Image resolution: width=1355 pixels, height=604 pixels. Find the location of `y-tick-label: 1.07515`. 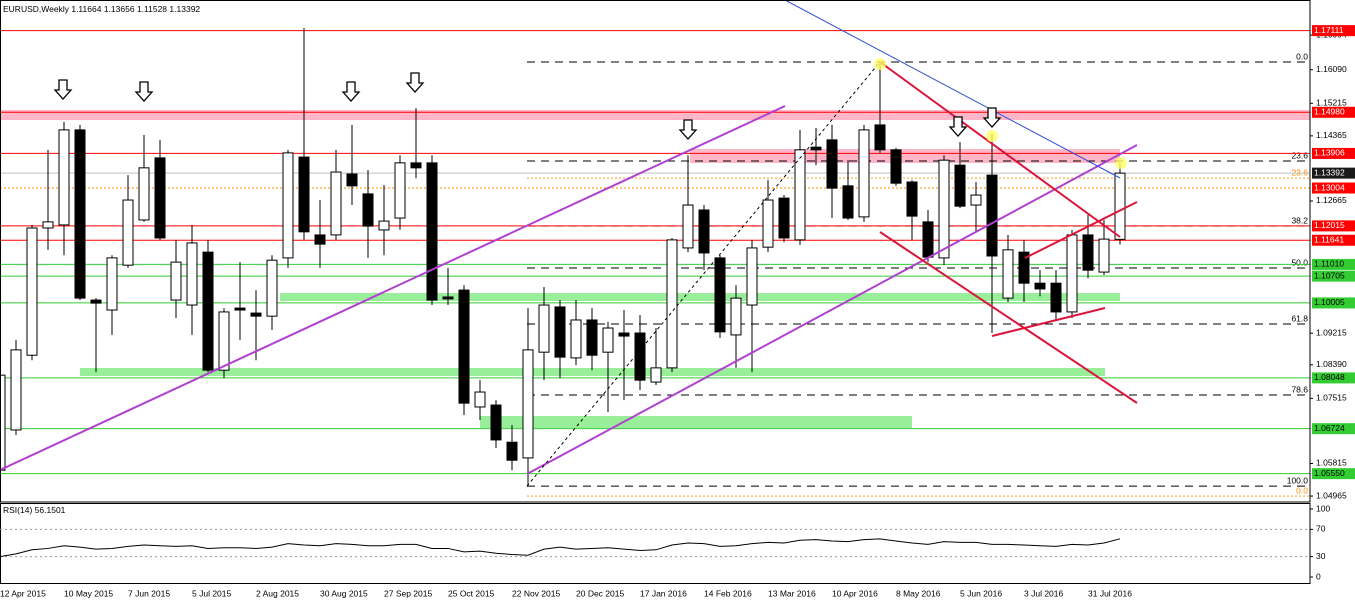

y-tick-label: 1.07515 is located at coordinates (1331, 398).